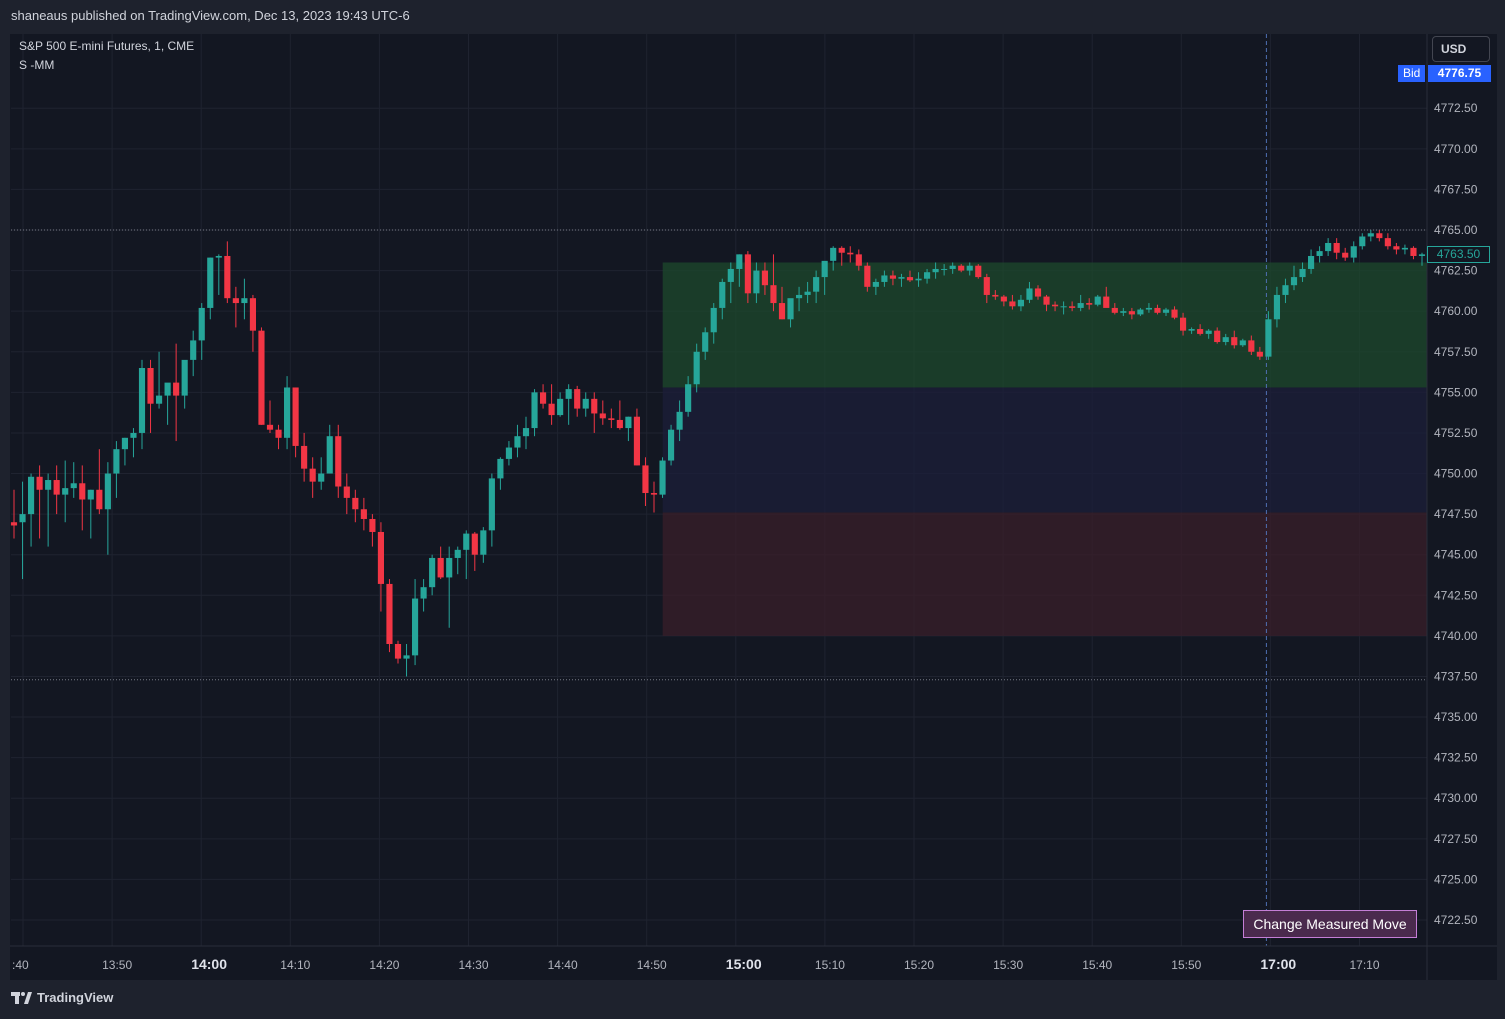 The image size is (1505, 1019). What do you see at coordinates (1456, 717) in the screenshot?
I see `y-tick-label: 4735.00` at bounding box center [1456, 717].